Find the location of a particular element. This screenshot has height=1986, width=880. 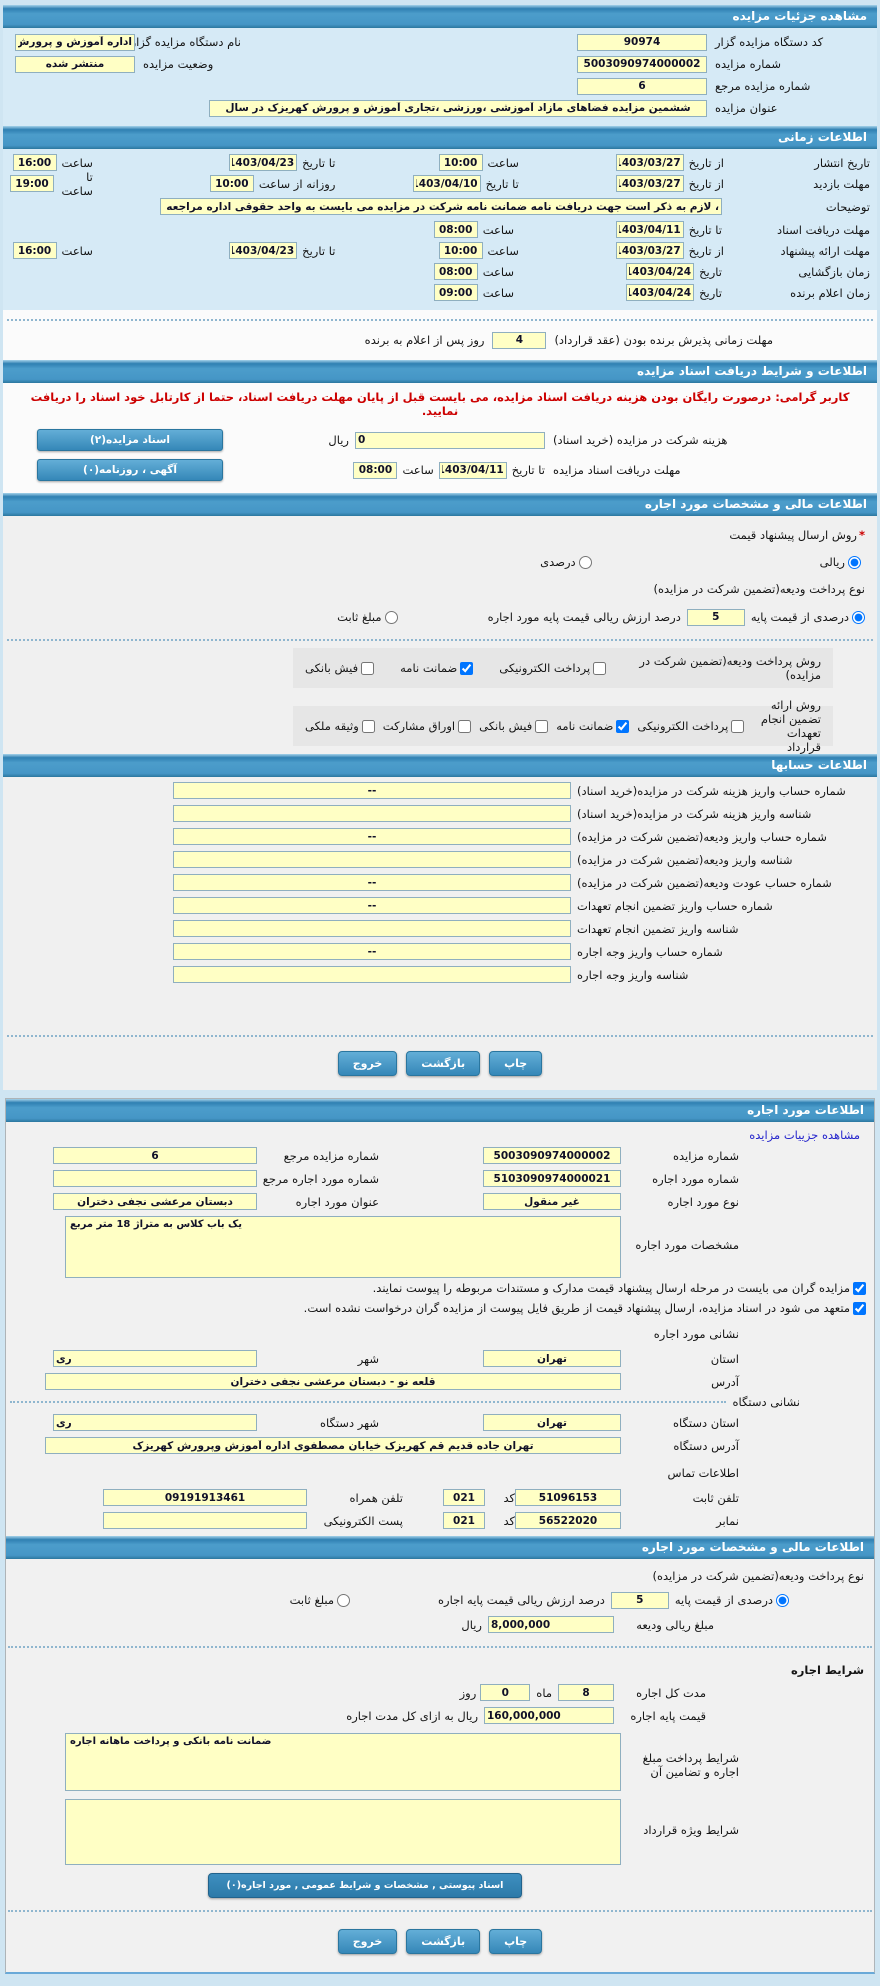

deposit-method-bankslip: فیش بانکی is located at coordinates (340, 668).